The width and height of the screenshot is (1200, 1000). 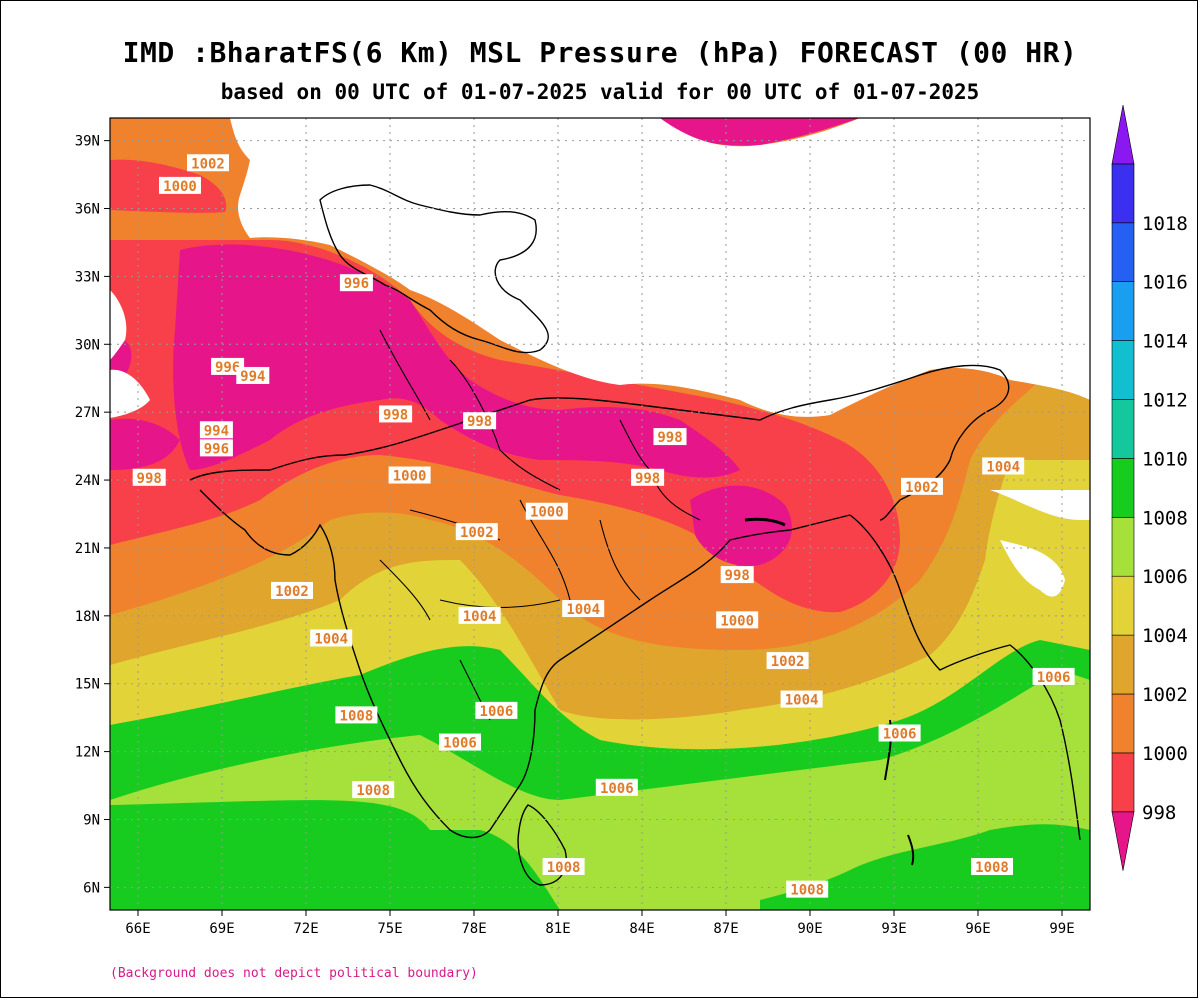 I want to click on y-tick-label: 33N, so click(x=87, y=277).